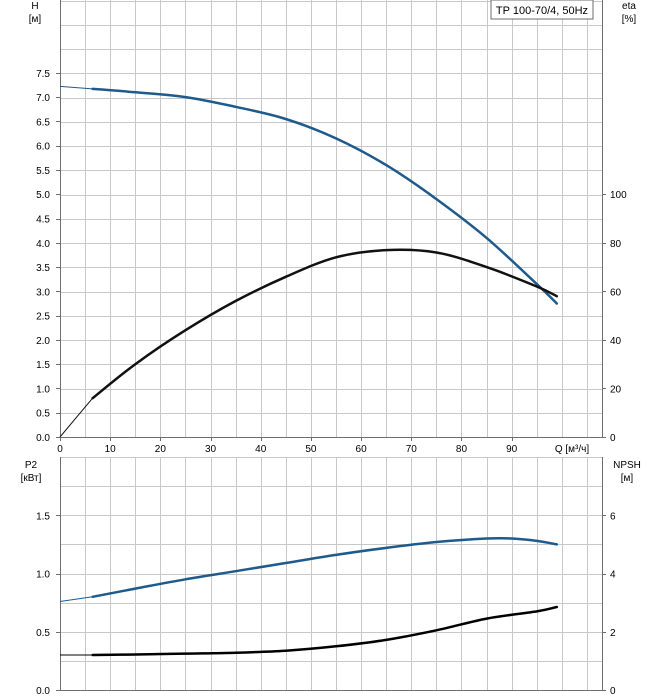 The width and height of the screenshot is (658, 700). Describe the element at coordinates (31, 478) in the screenshot. I see `bottom-left-axis-label-2: [кВт]` at that location.